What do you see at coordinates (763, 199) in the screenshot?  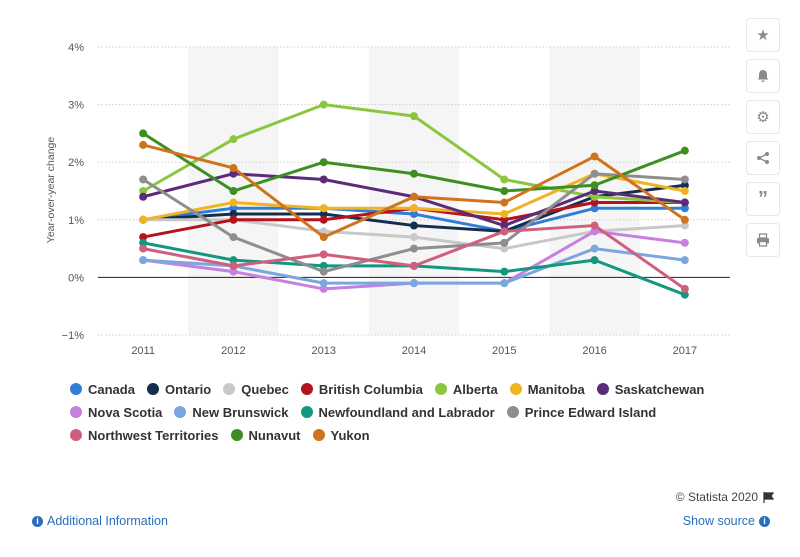 I see `cite-button: ”` at bounding box center [763, 199].